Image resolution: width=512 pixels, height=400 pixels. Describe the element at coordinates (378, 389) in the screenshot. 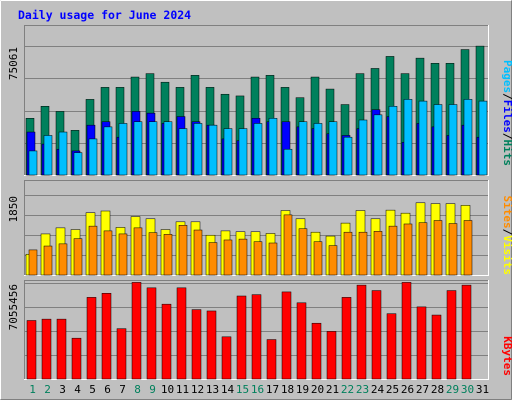

I see `x-tick-label: 24` at that location.